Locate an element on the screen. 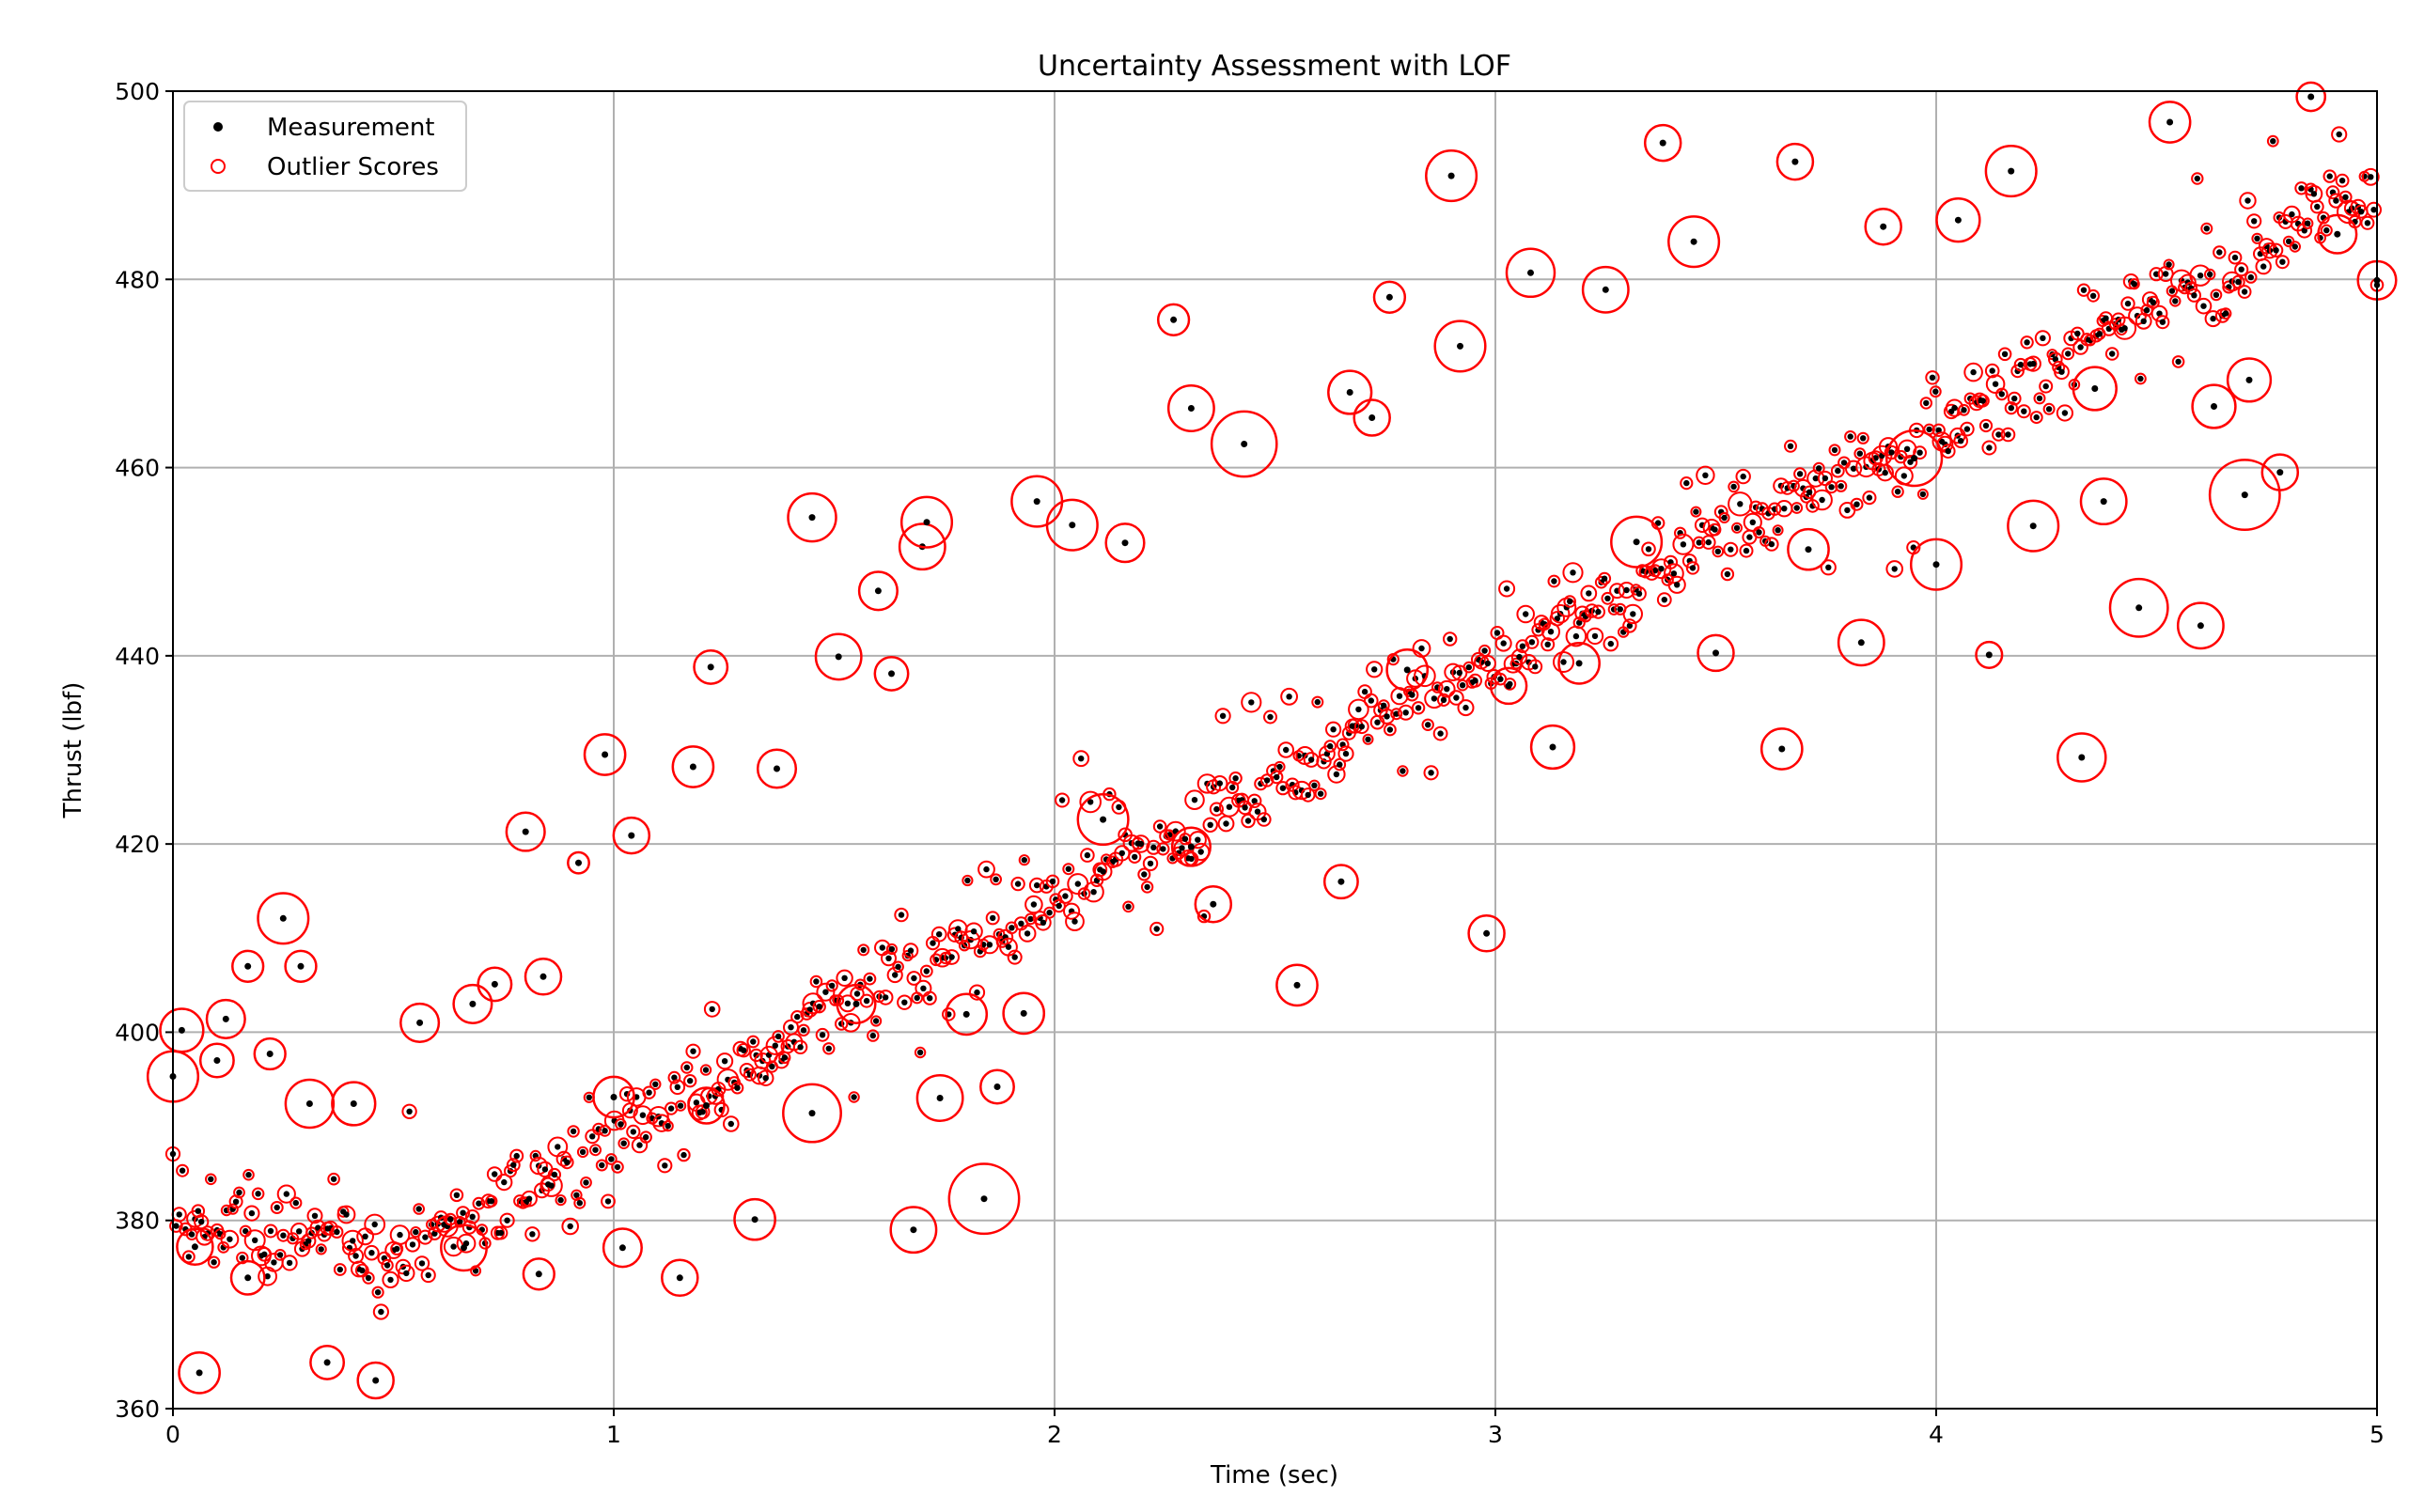 This screenshot has width=2424, height=1512. x-tick-label: 2 is located at coordinates (1054, 1434).